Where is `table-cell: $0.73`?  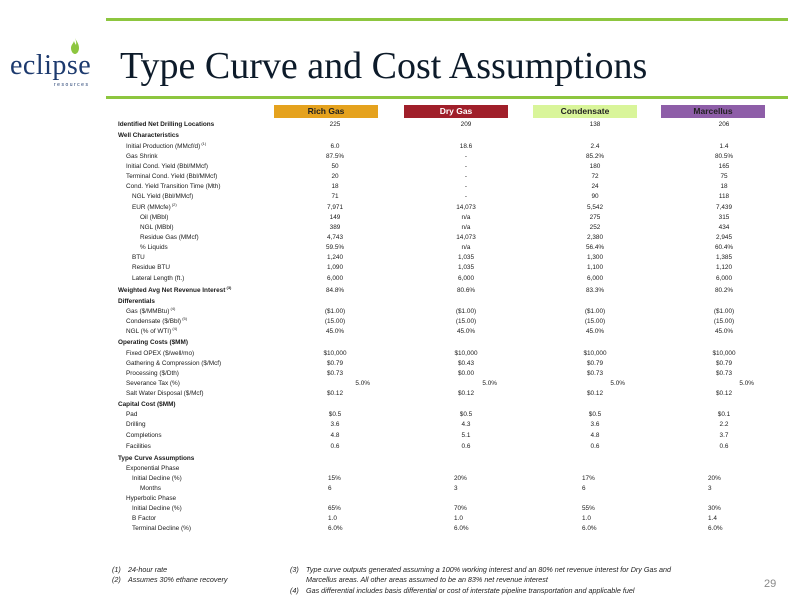 table-cell: $0.73 is located at coordinates (335, 373).